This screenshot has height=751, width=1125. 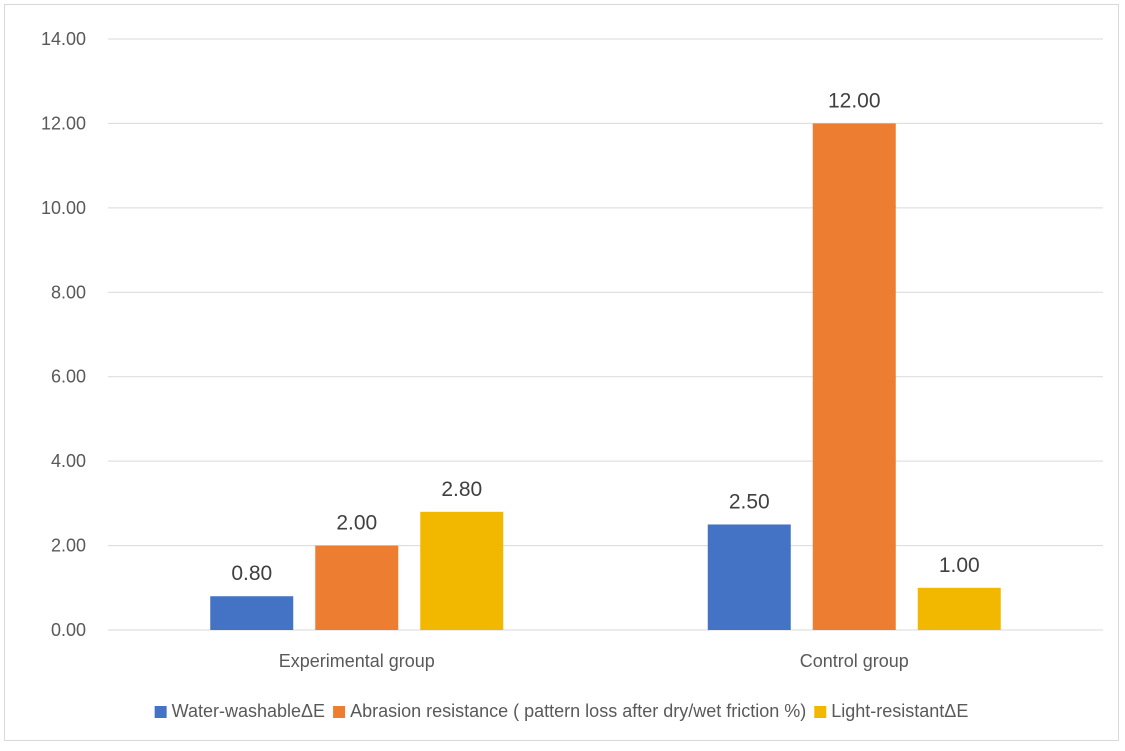 What do you see at coordinates (251, 573) in the screenshot?
I see `data-label: 0.80` at bounding box center [251, 573].